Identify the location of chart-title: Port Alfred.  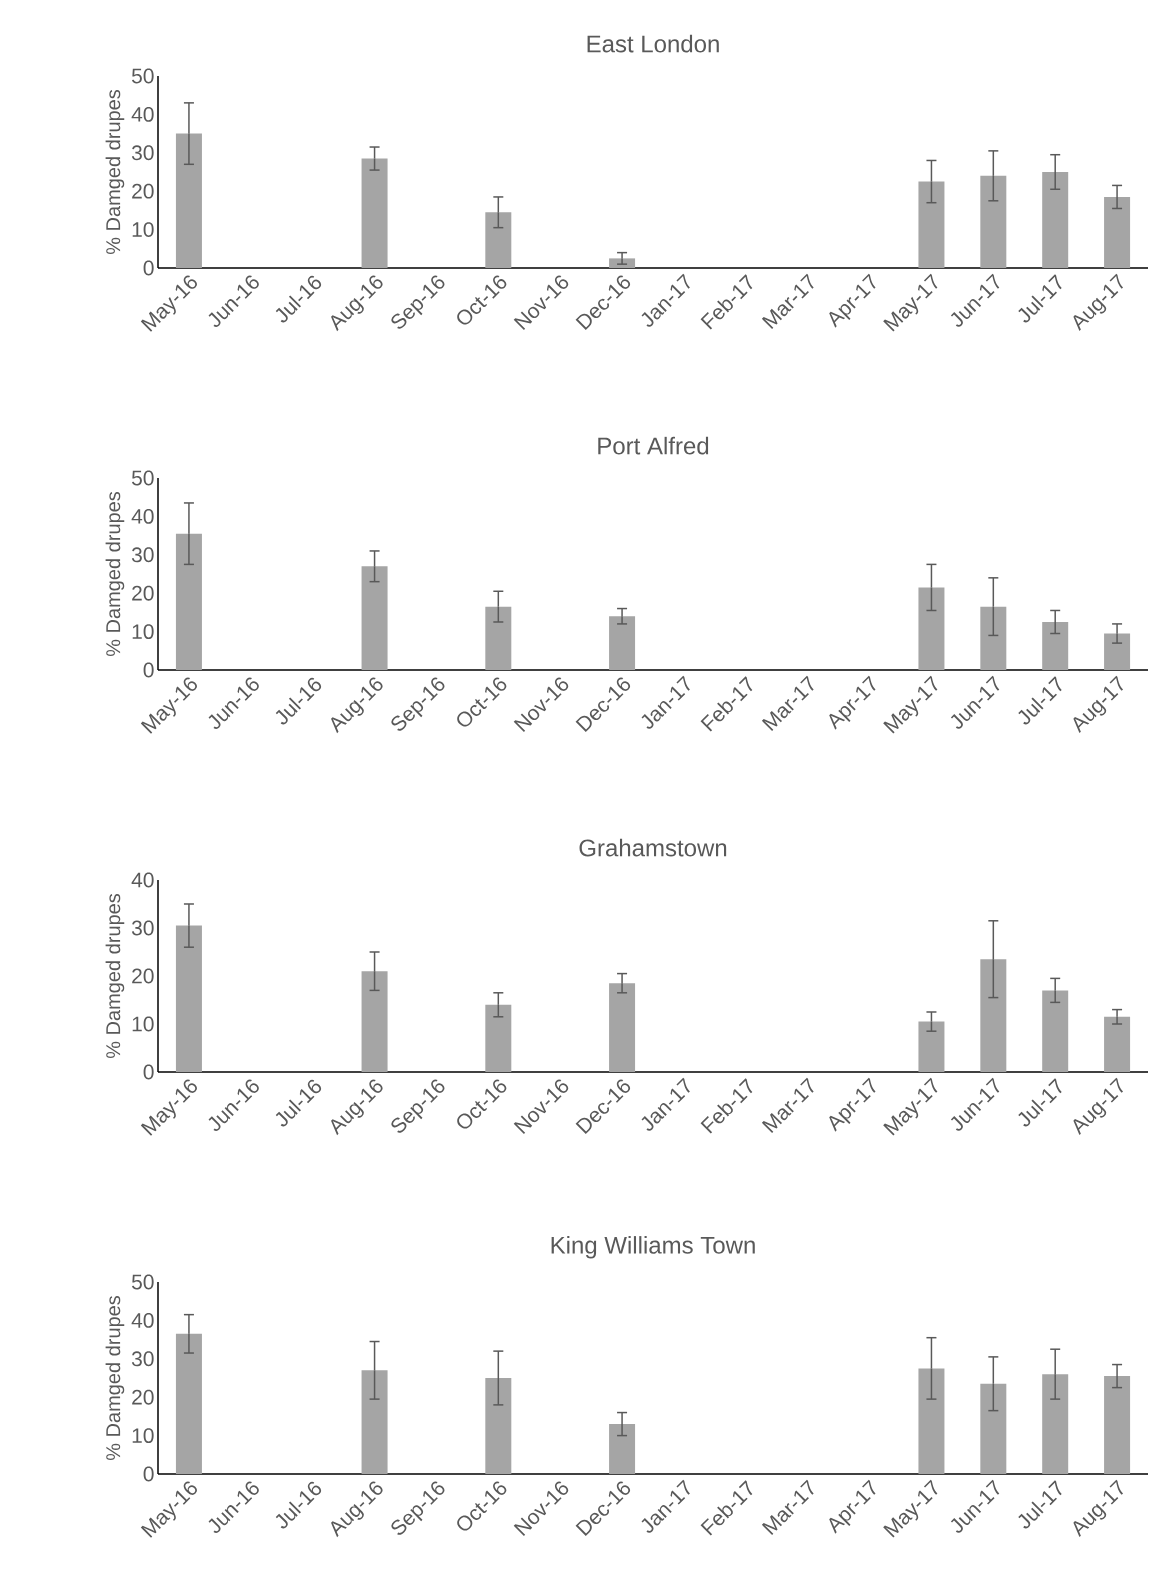
(653, 445).